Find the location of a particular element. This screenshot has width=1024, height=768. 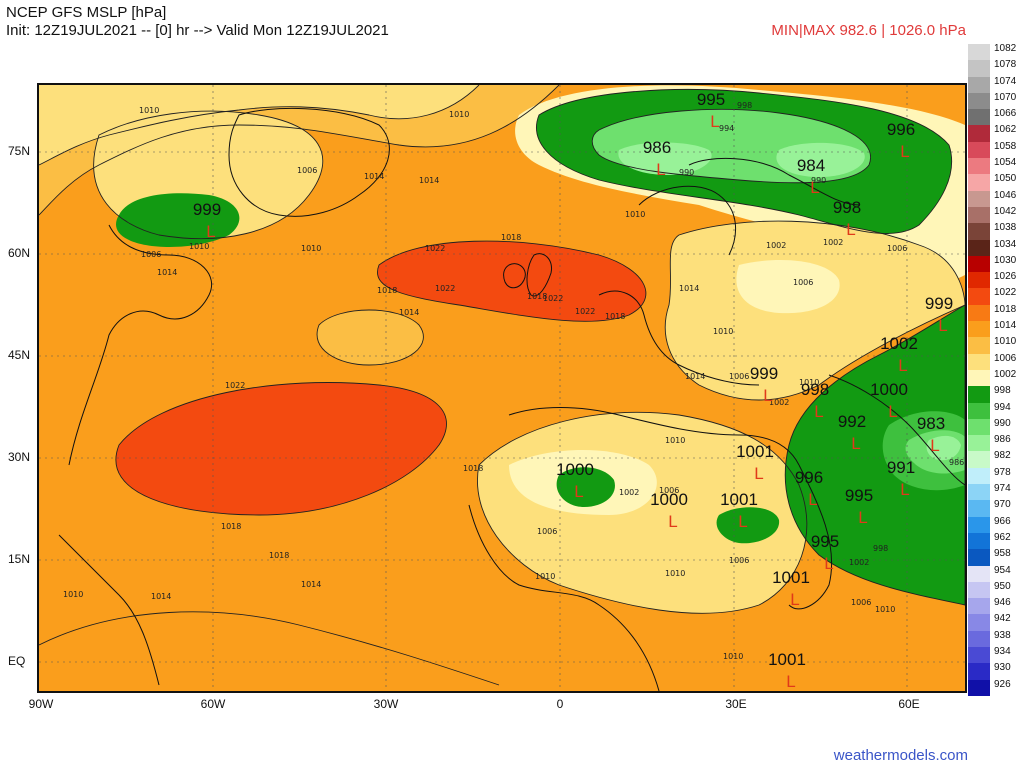

isobar-label: 990 is located at coordinates (686, 172).